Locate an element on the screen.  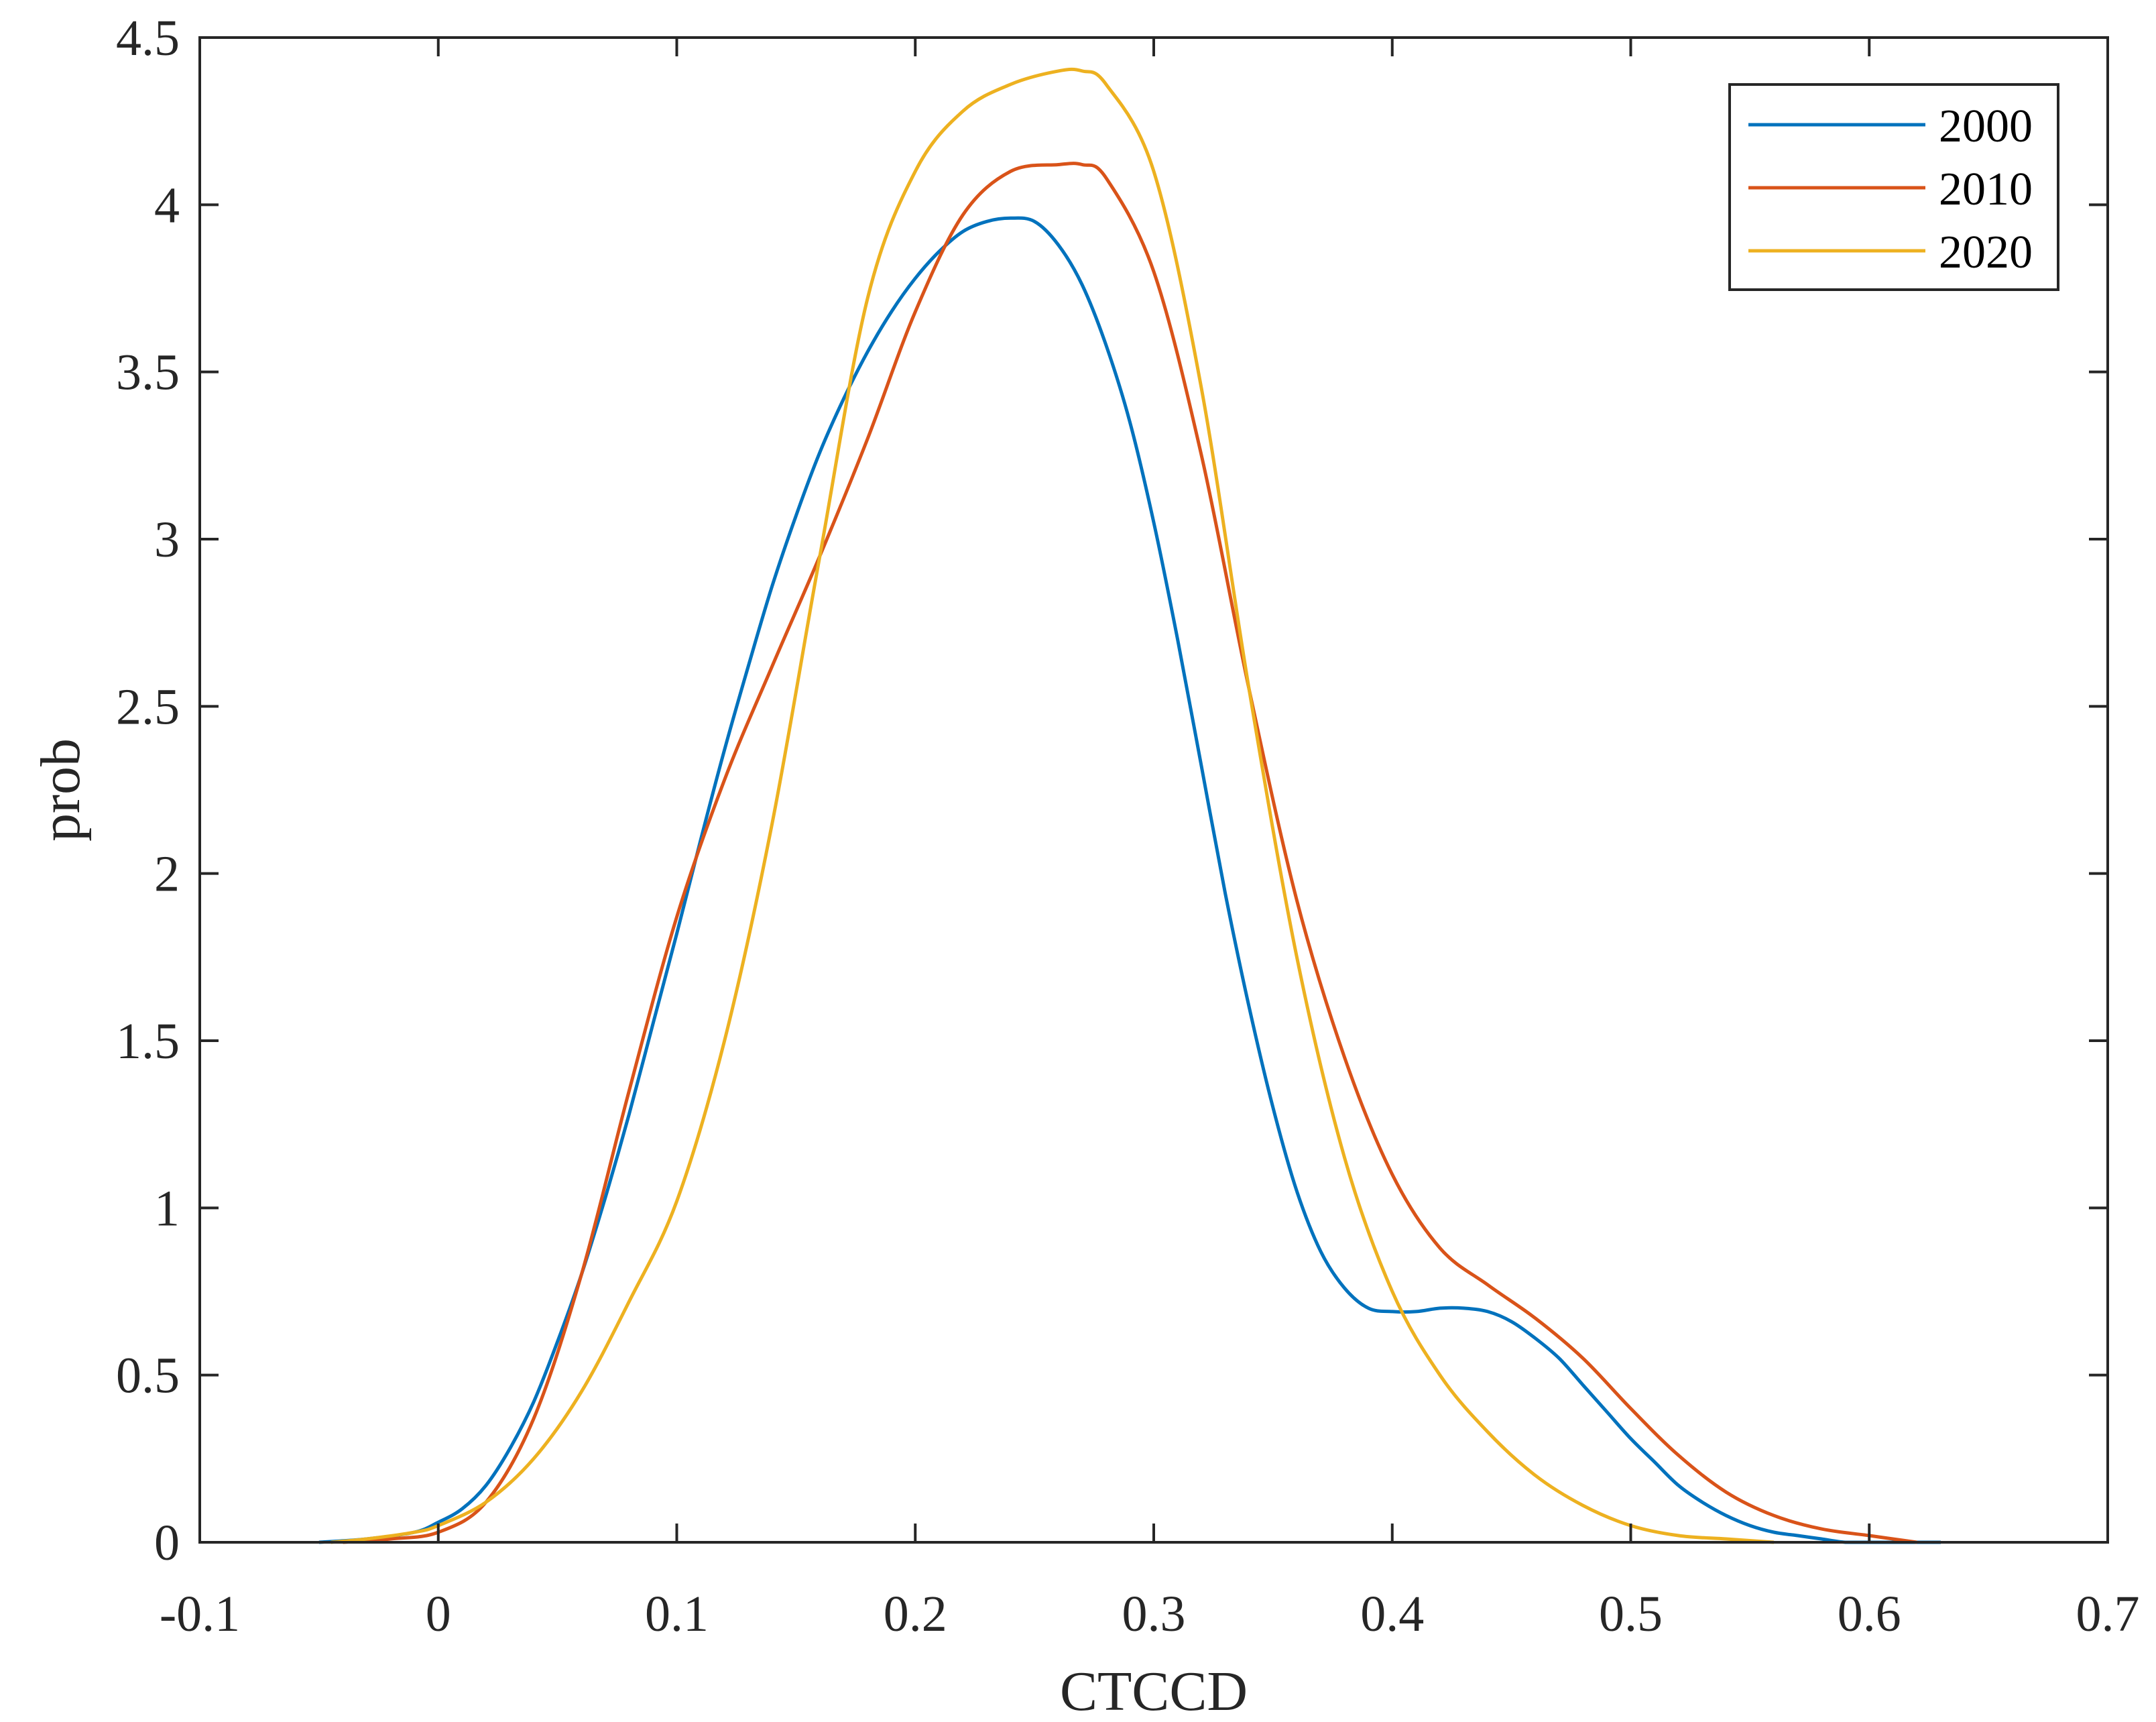
x-tick-labels: -0.1 0 0.1 0.2 0.3 0.4 0.5 0.6 0.7 is located at coordinates (1150, 1614).